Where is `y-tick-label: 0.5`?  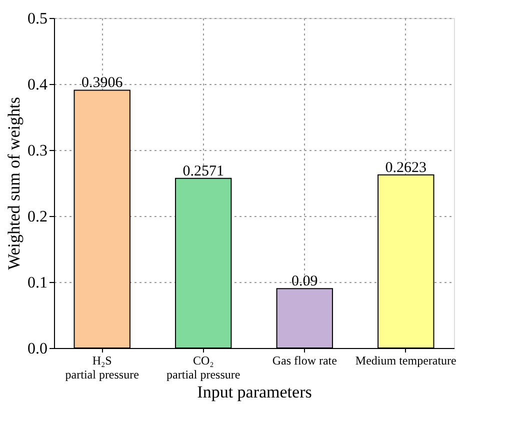
y-tick-label: 0.5 is located at coordinates (38, 19).